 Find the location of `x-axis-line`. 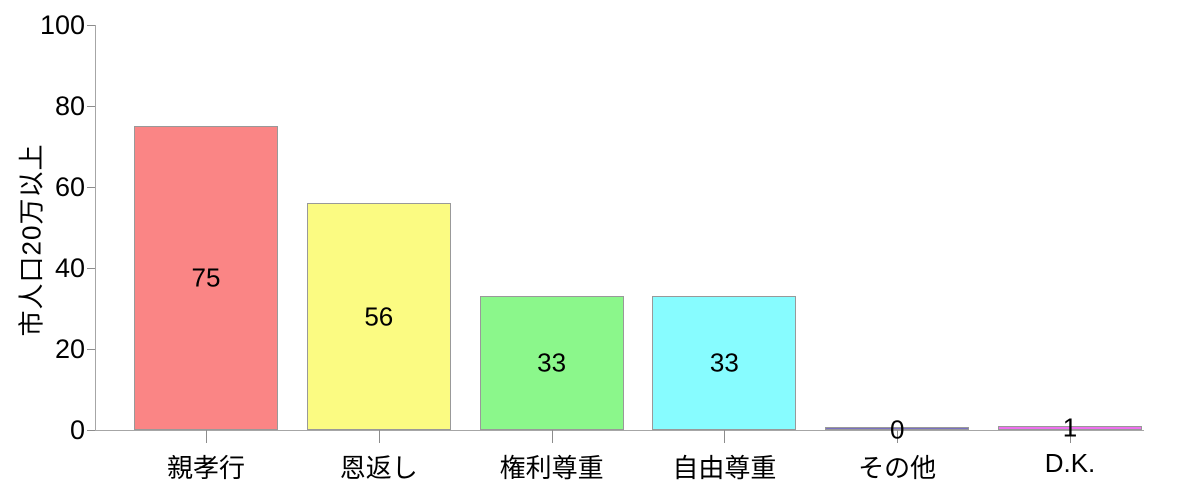

x-axis-line is located at coordinates (619, 430).